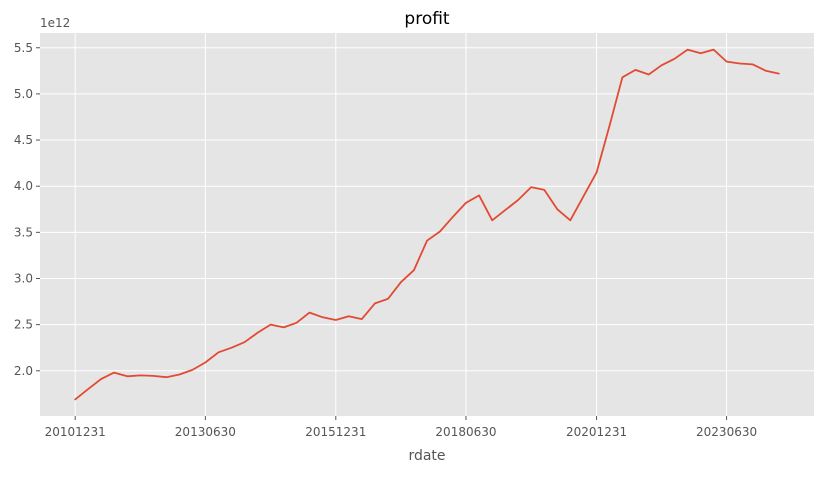 Image resolution: width=823 pixels, height=478 pixels. What do you see at coordinates (23, 232) in the screenshot?
I see `y-tick-label: 3.5` at bounding box center [23, 232].